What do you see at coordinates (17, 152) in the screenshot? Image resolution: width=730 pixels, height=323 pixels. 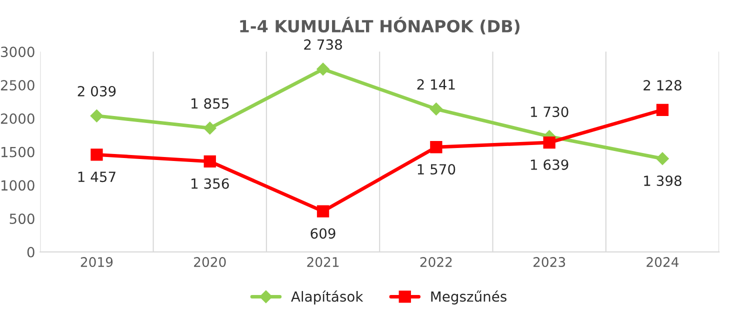 I see `y-tick-label: 1500` at bounding box center [17, 152].